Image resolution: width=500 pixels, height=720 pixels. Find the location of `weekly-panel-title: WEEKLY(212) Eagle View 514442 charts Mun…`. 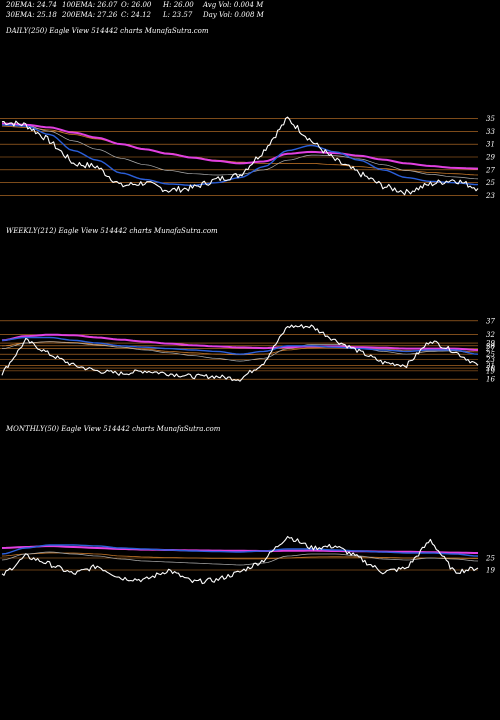

weekly-panel-title: WEEKLY(212) Eagle View 514442 charts Mun… is located at coordinates (112, 231).